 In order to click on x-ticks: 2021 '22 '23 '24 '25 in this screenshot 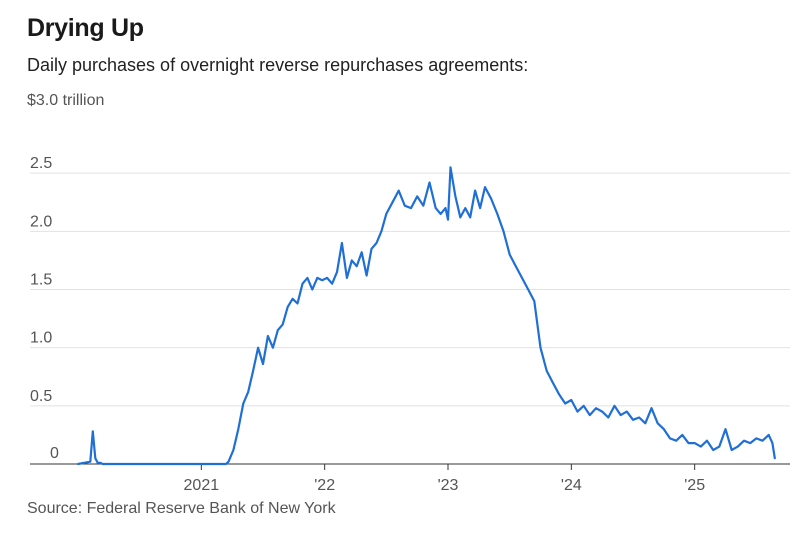, I will do `click(444, 479)`.